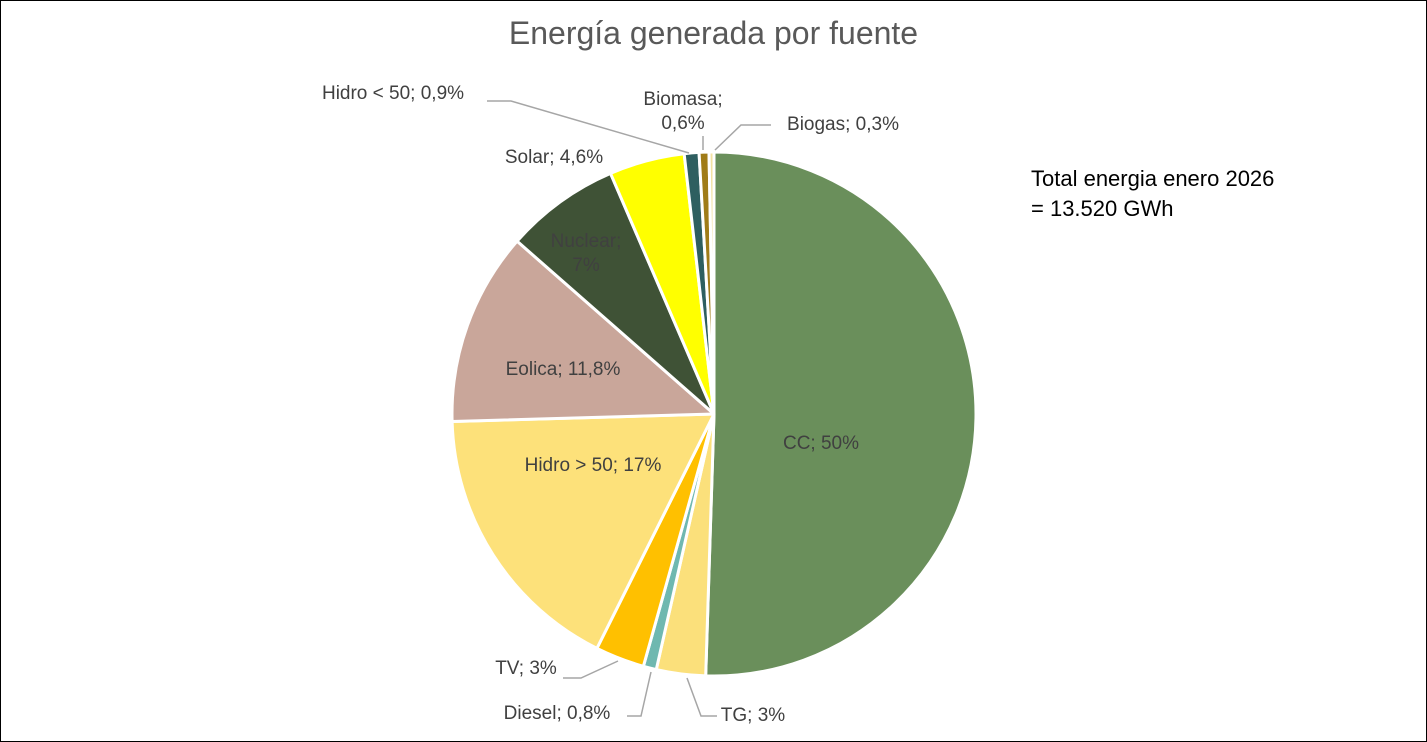 This screenshot has width=1427, height=742. What do you see at coordinates (843, 124) in the screenshot?
I see `data-label: Biogas; 0,3%` at bounding box center [843, 124].